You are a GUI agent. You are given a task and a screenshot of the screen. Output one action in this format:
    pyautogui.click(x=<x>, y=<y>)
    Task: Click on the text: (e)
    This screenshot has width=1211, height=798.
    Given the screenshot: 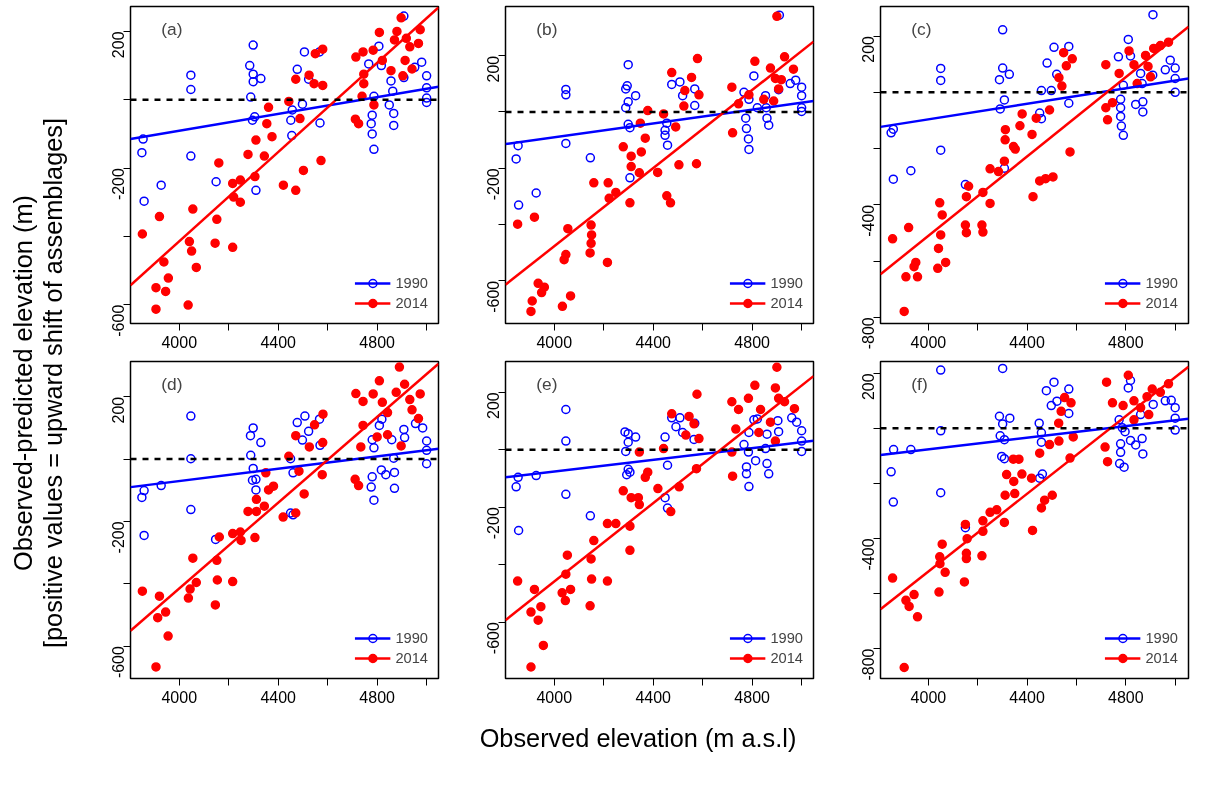 What is the action you would take?
    pyautogui.click(x=547, y=384)
    